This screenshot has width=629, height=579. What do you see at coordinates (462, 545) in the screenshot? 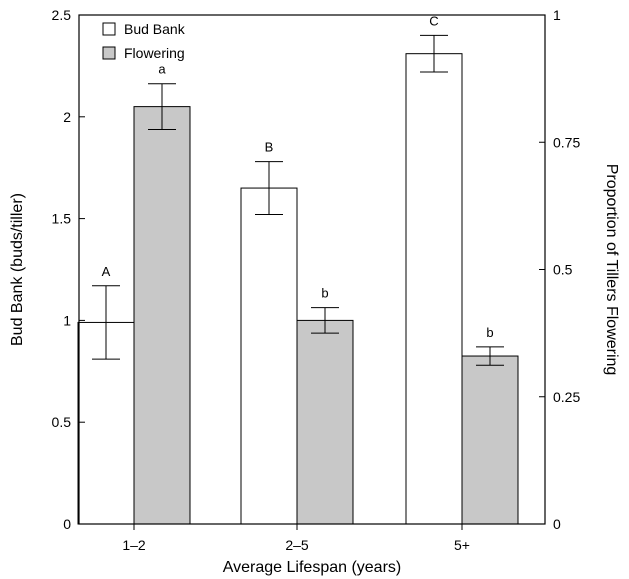
I see `x-tick-label: 5+` at bounding box center [462, 545].